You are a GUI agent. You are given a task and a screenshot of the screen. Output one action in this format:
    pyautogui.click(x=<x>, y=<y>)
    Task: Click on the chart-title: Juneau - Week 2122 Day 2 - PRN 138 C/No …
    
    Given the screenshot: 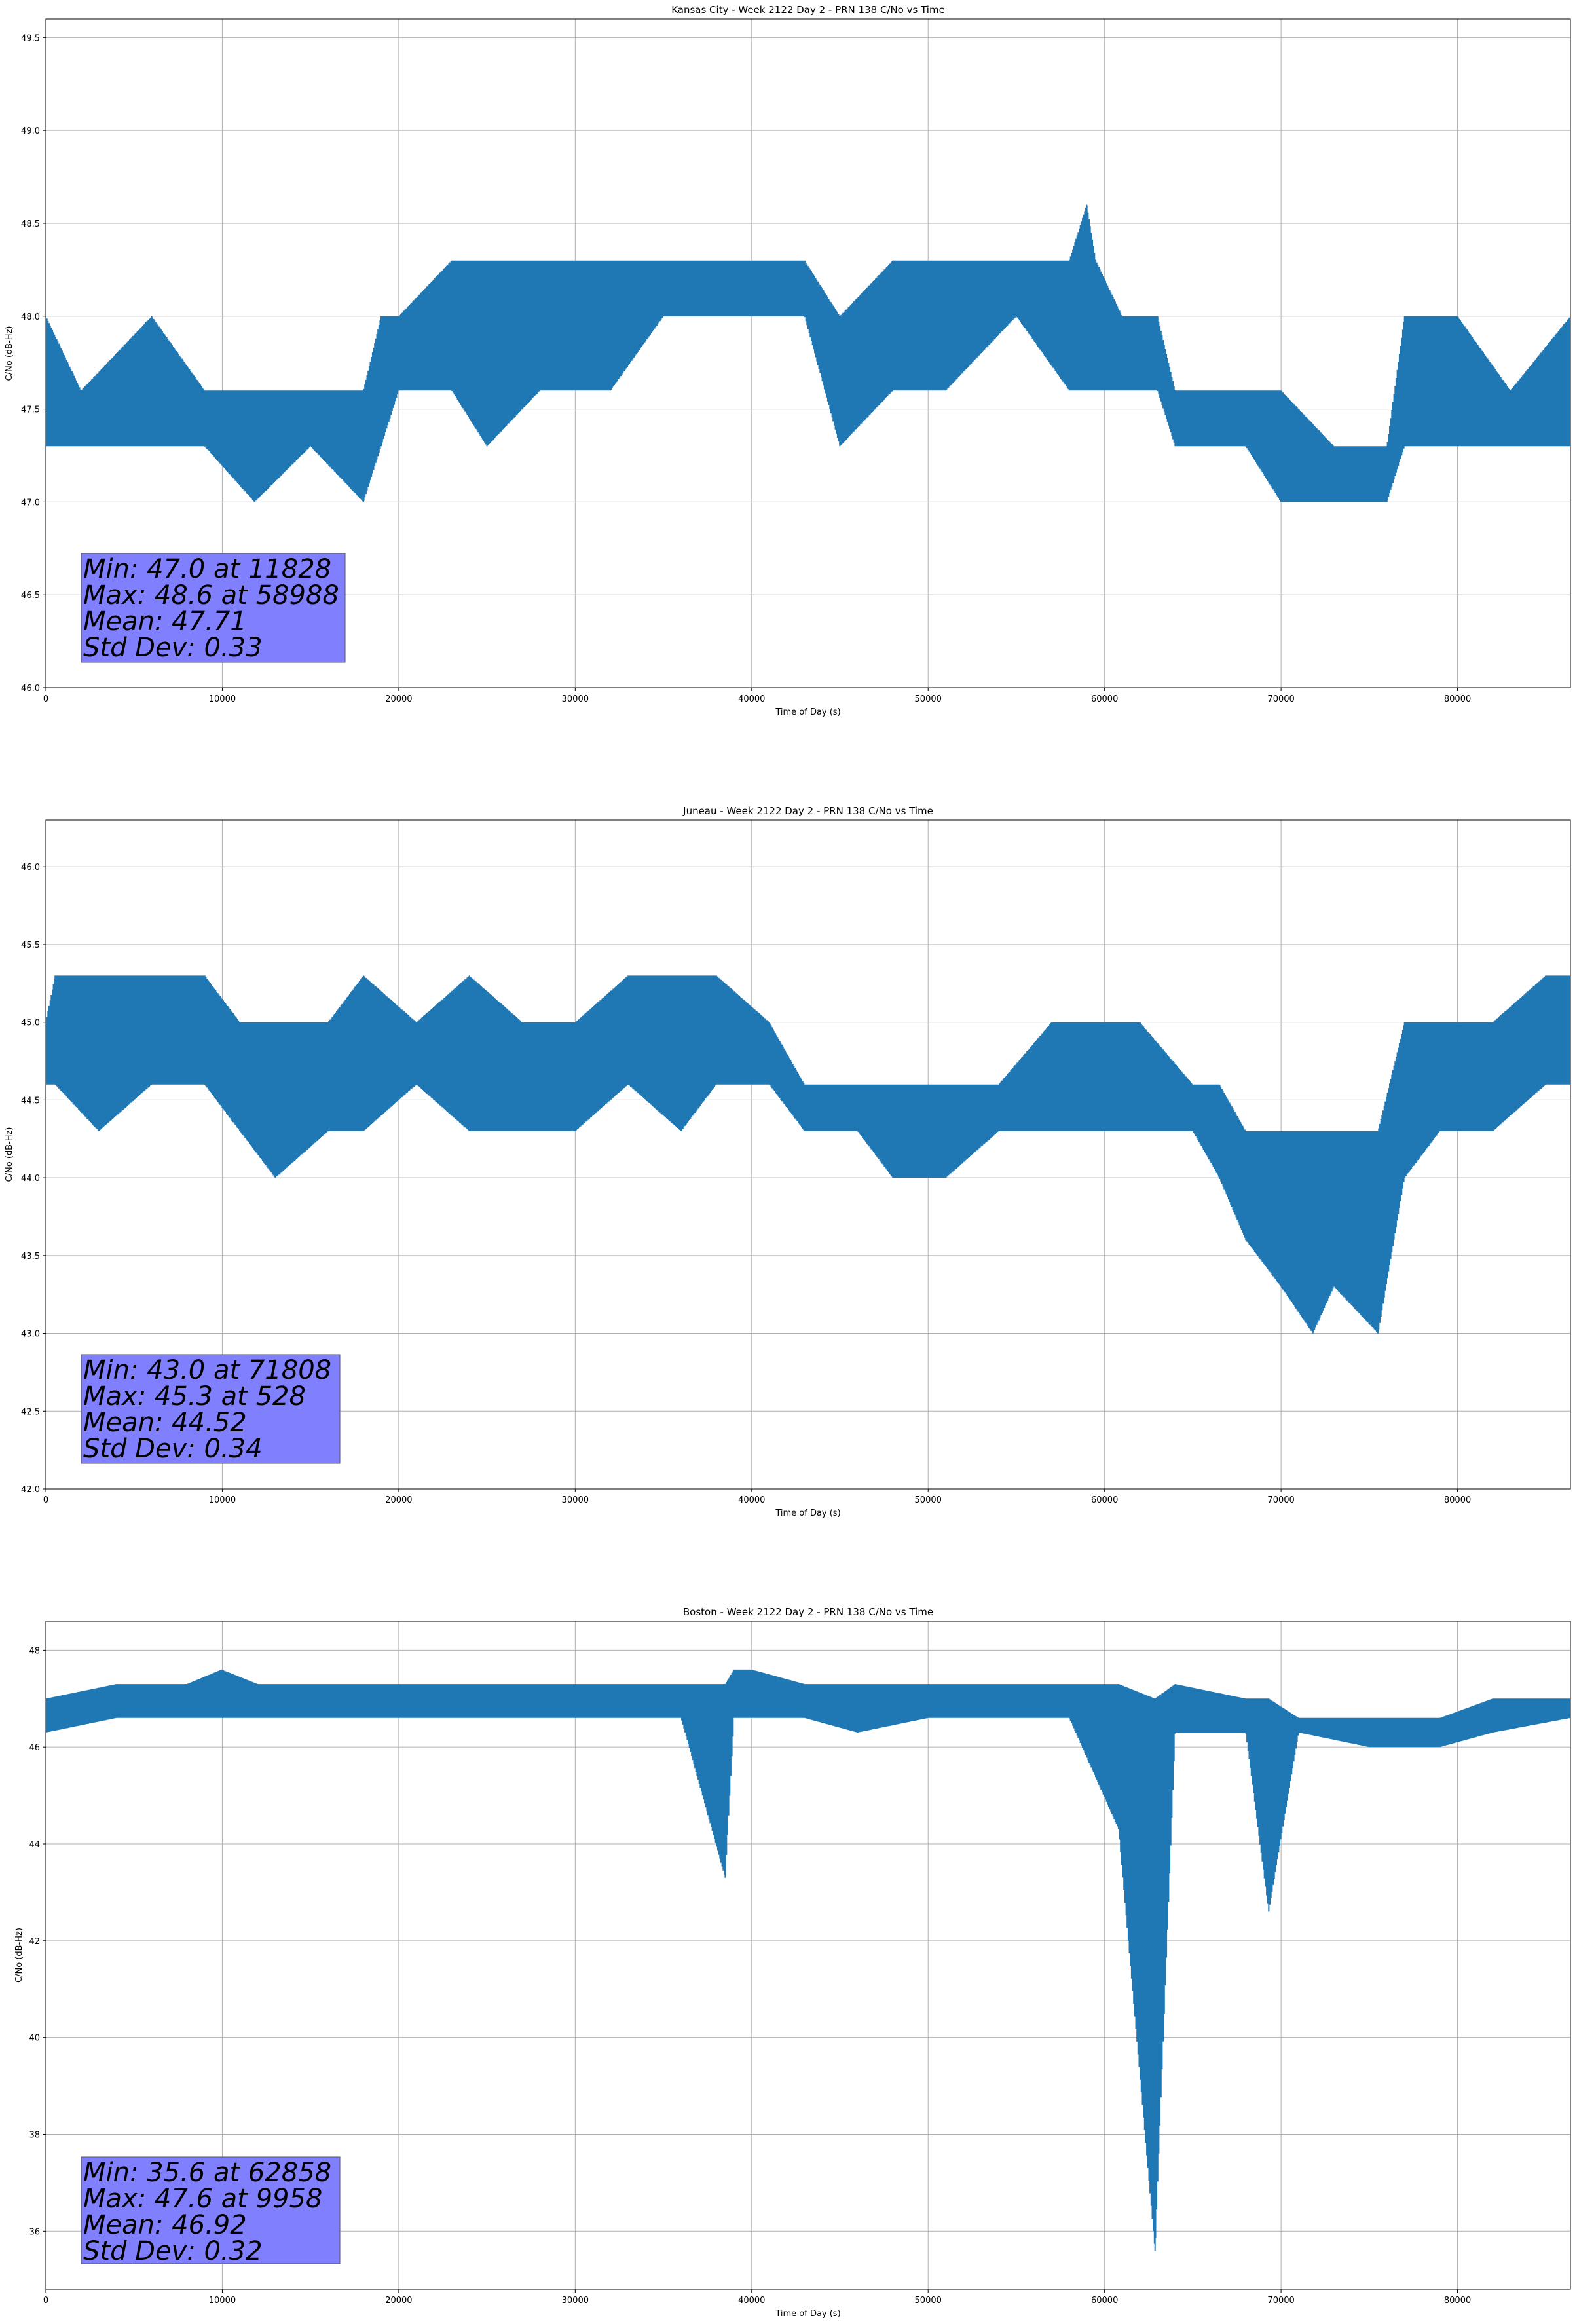 What is the action you would take?
    pyautogui.click(x=807, y=811)
    